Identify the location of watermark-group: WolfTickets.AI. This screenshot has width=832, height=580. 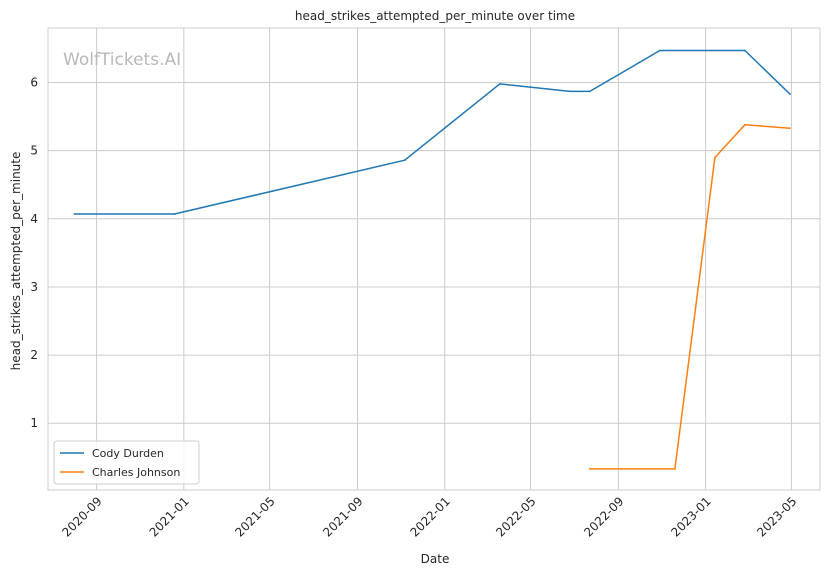
(122, 60).